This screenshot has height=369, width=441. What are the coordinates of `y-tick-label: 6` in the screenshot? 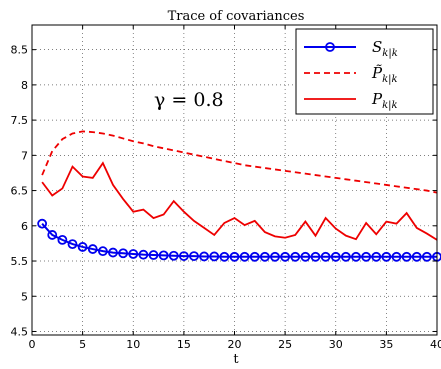 It's located at (24, 226).